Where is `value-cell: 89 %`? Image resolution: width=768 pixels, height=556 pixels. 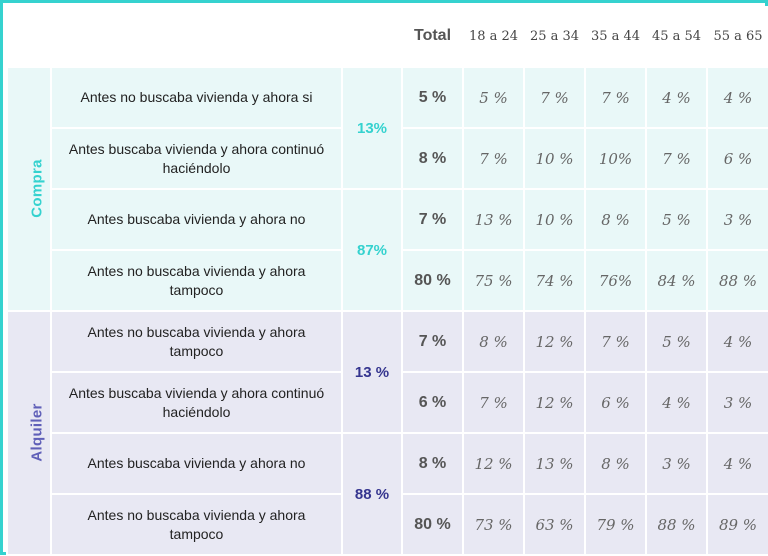 value-cell: 89 % is located at coordinates (737, 524).